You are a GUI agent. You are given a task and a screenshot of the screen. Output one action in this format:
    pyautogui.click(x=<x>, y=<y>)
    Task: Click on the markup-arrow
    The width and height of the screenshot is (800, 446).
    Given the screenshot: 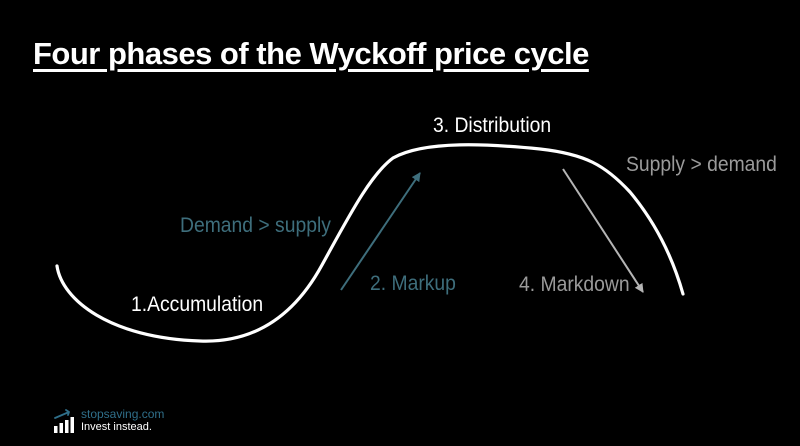 What is the action you would take?
    pyautogui.click(x=380, y=231)
    